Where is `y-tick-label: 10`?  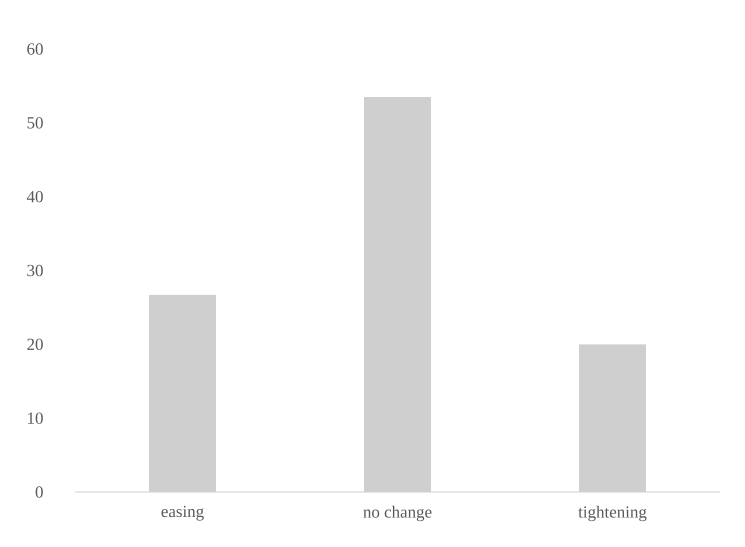 y-tick-label: 10 is located at coordinates (35, 418).